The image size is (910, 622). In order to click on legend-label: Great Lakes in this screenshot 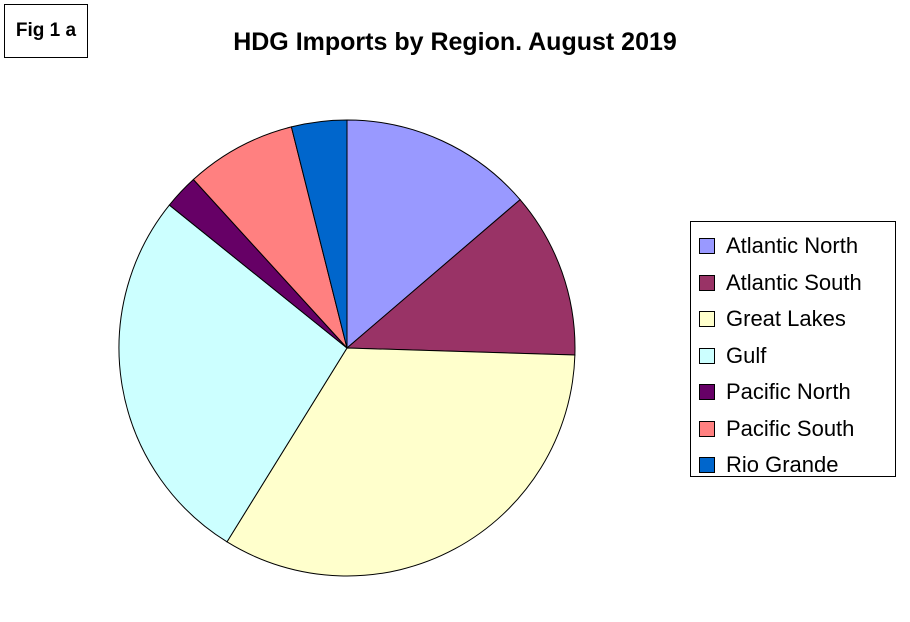, I will do `click(786, 319)`.